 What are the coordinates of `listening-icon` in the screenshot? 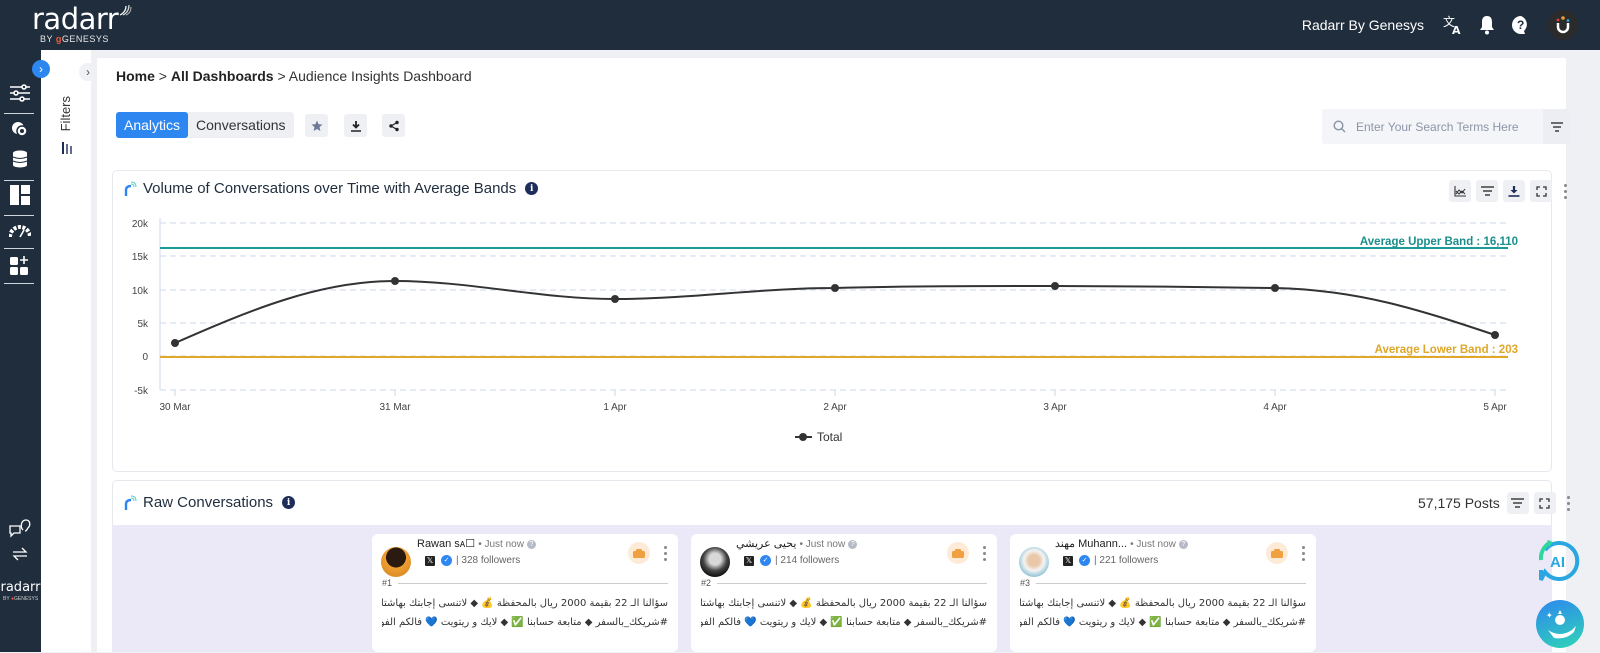 It's located at (20, 528).